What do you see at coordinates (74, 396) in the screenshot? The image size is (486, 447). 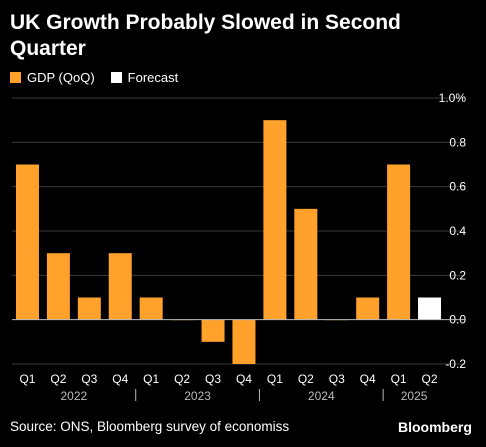 I see `x-year-label: 2022` at bounding box center [74, 396].